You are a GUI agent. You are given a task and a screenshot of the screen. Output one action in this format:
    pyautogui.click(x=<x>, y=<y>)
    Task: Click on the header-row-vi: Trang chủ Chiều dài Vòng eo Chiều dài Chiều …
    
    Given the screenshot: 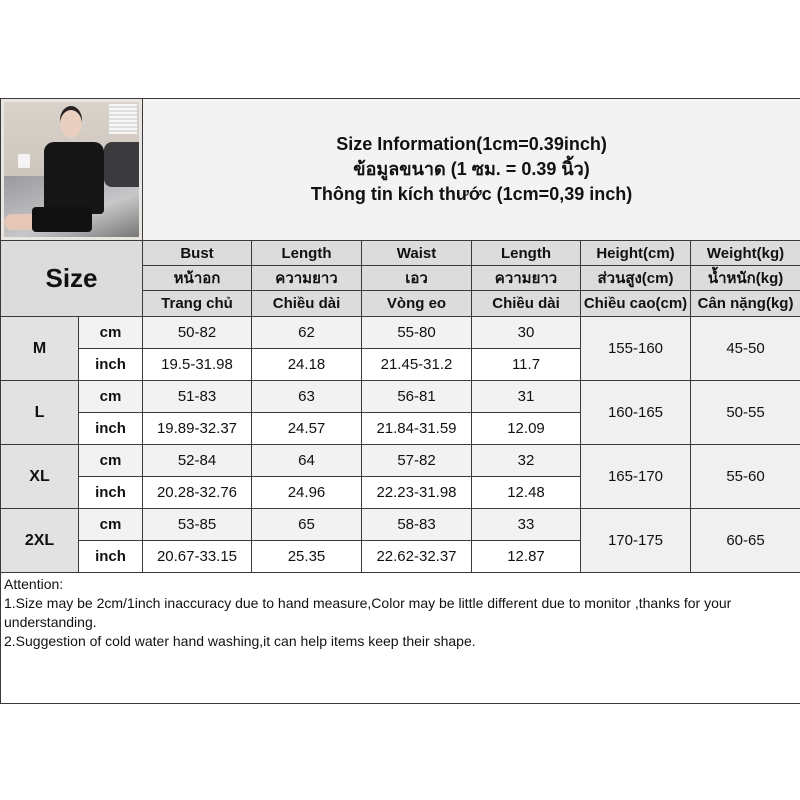 What is the action you would take?
    pyautogui.click(x=400, y=303)
    